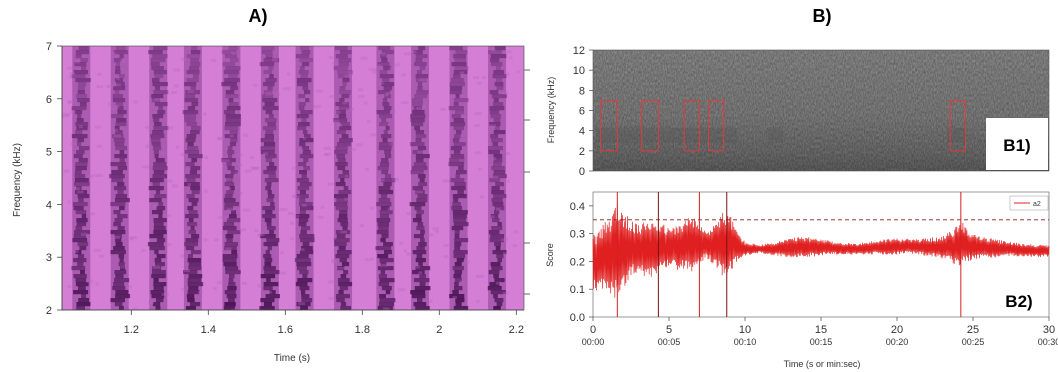 This screenshot has height=372, width=1058. What do you see at coordinates (49, 47) in the screenshot?
I see `y-tick-label: 7` at bounding box center [49, 47].